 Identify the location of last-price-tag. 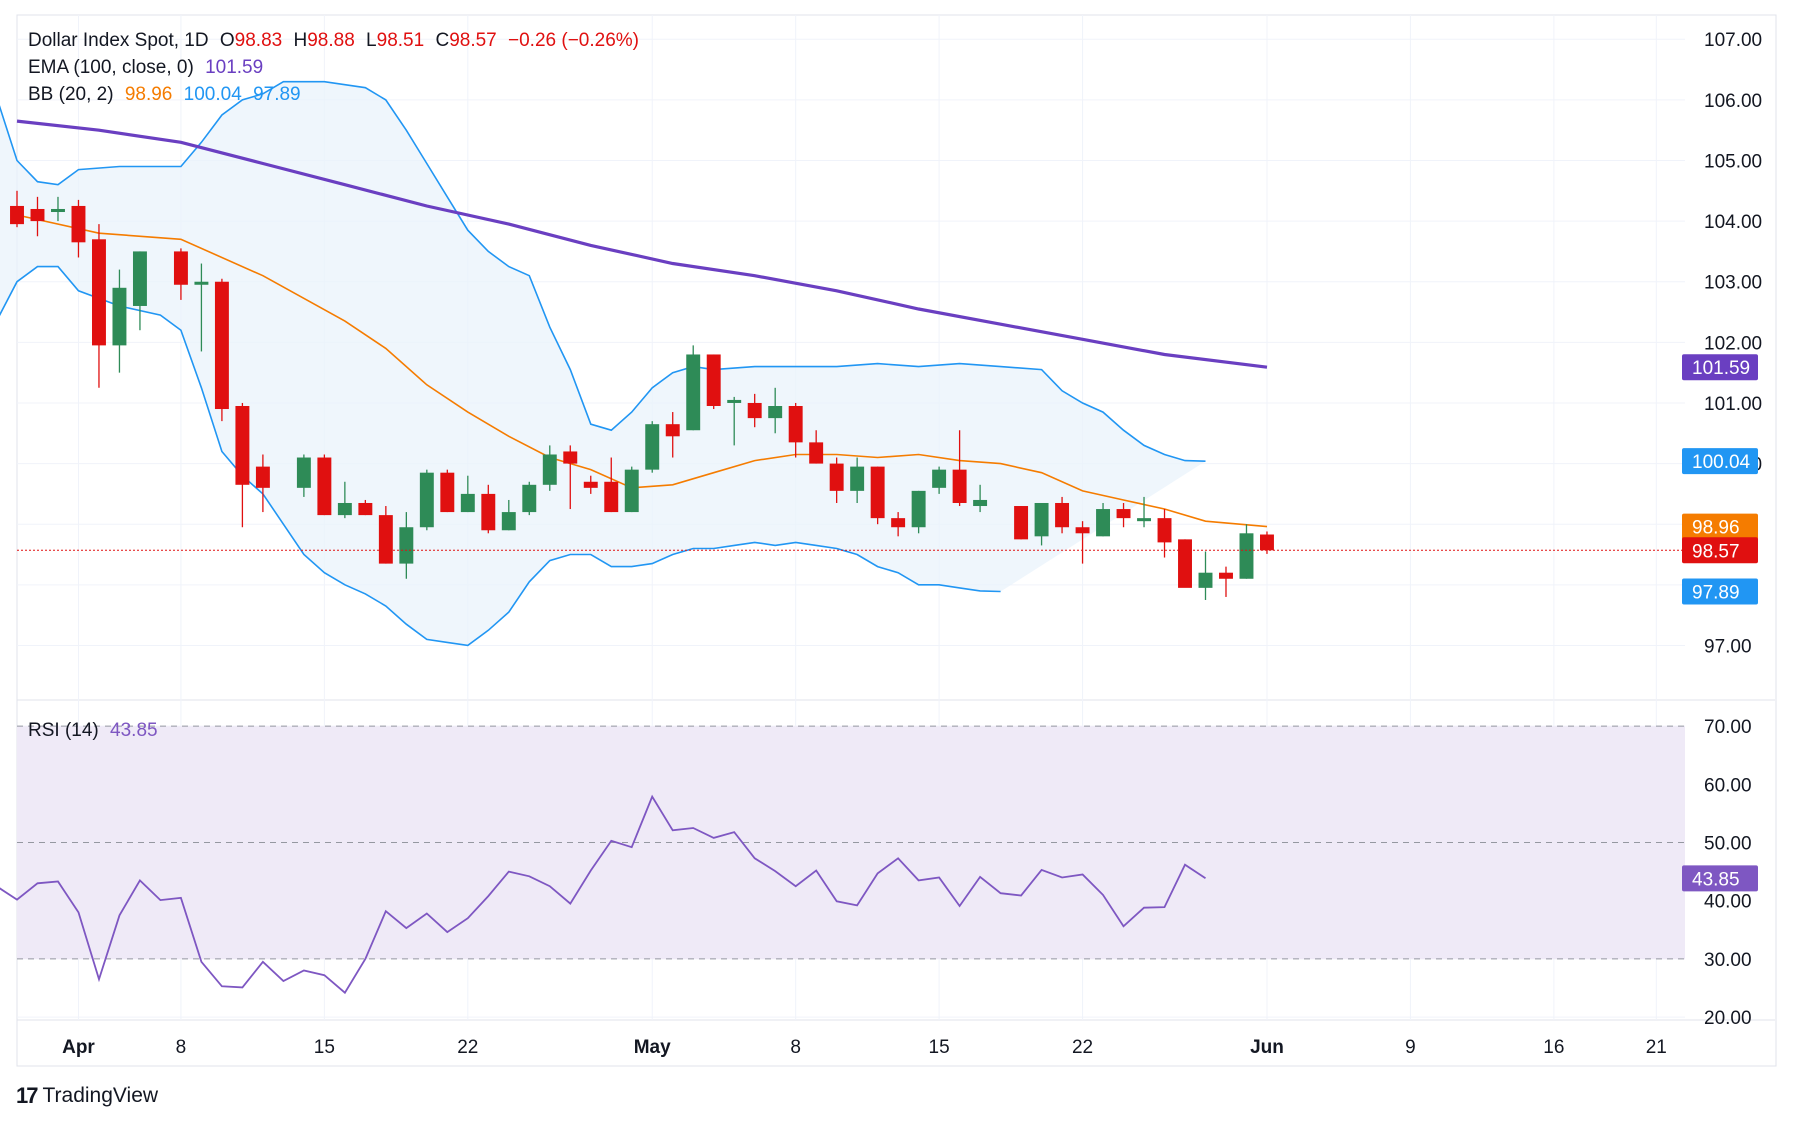
(1720, 550).